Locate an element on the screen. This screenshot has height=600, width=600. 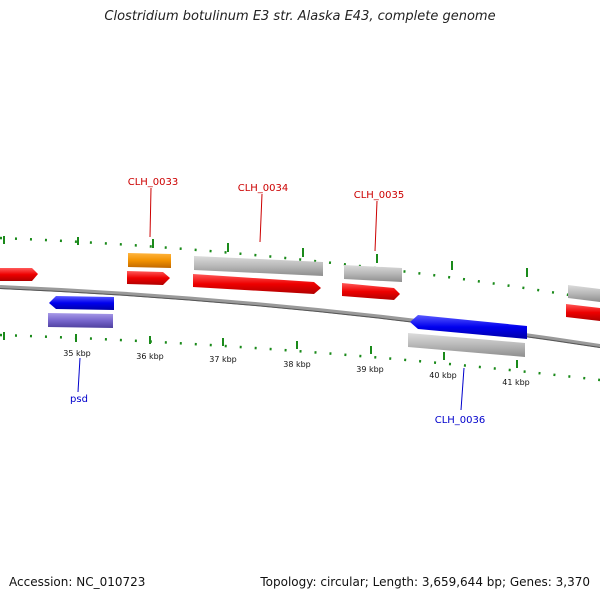
inner-major-ticks is located at coordinates (260, 350).